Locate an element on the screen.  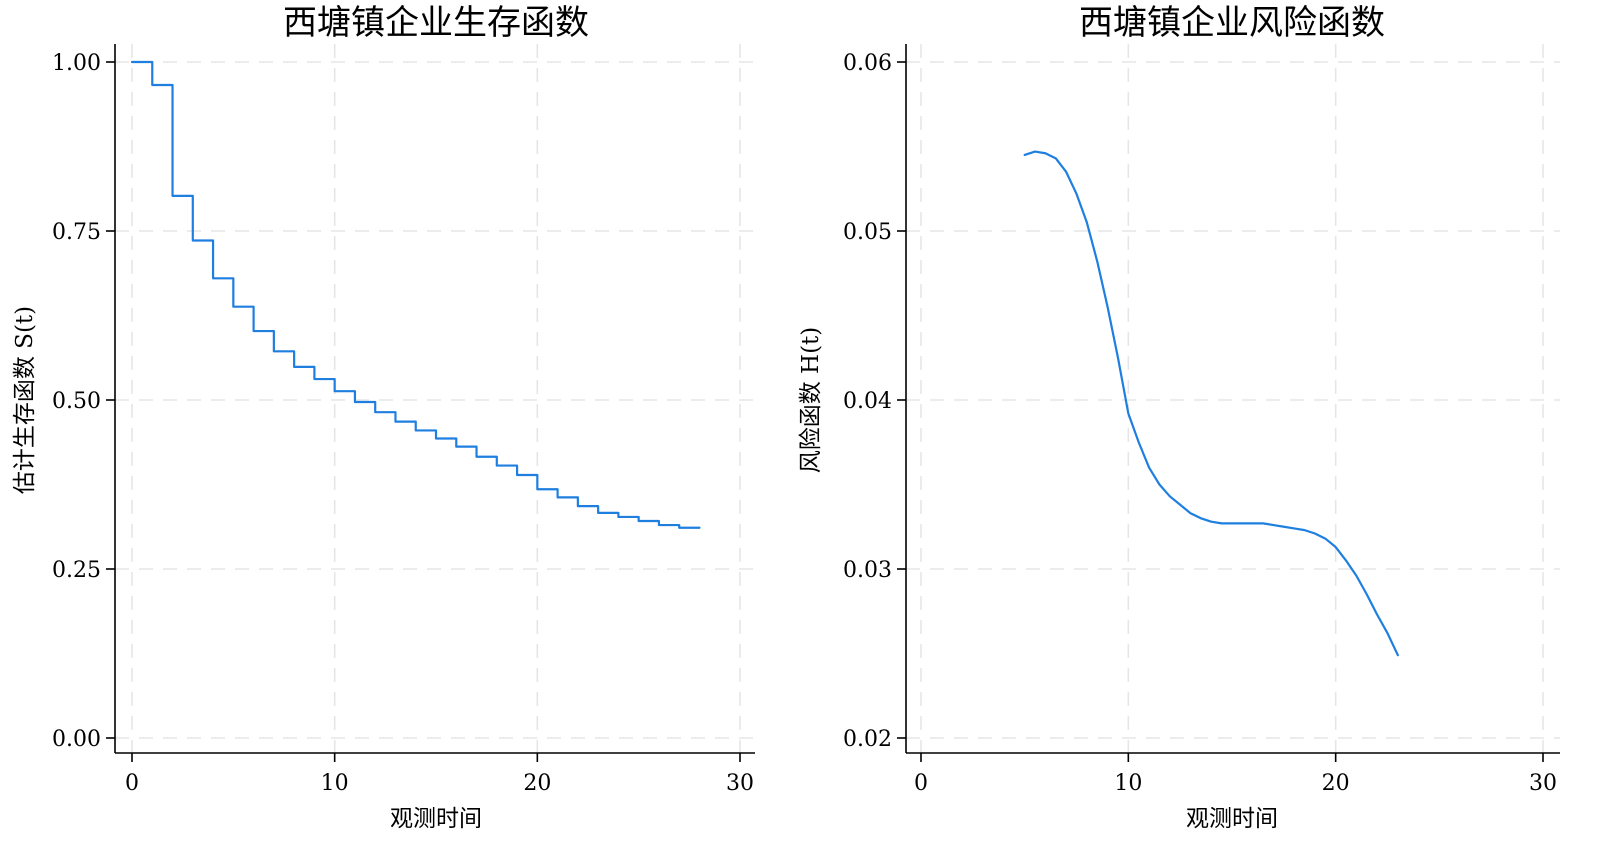
y-axis-label: 估计生存函数 S(t) is located at coordinates (25, 400).